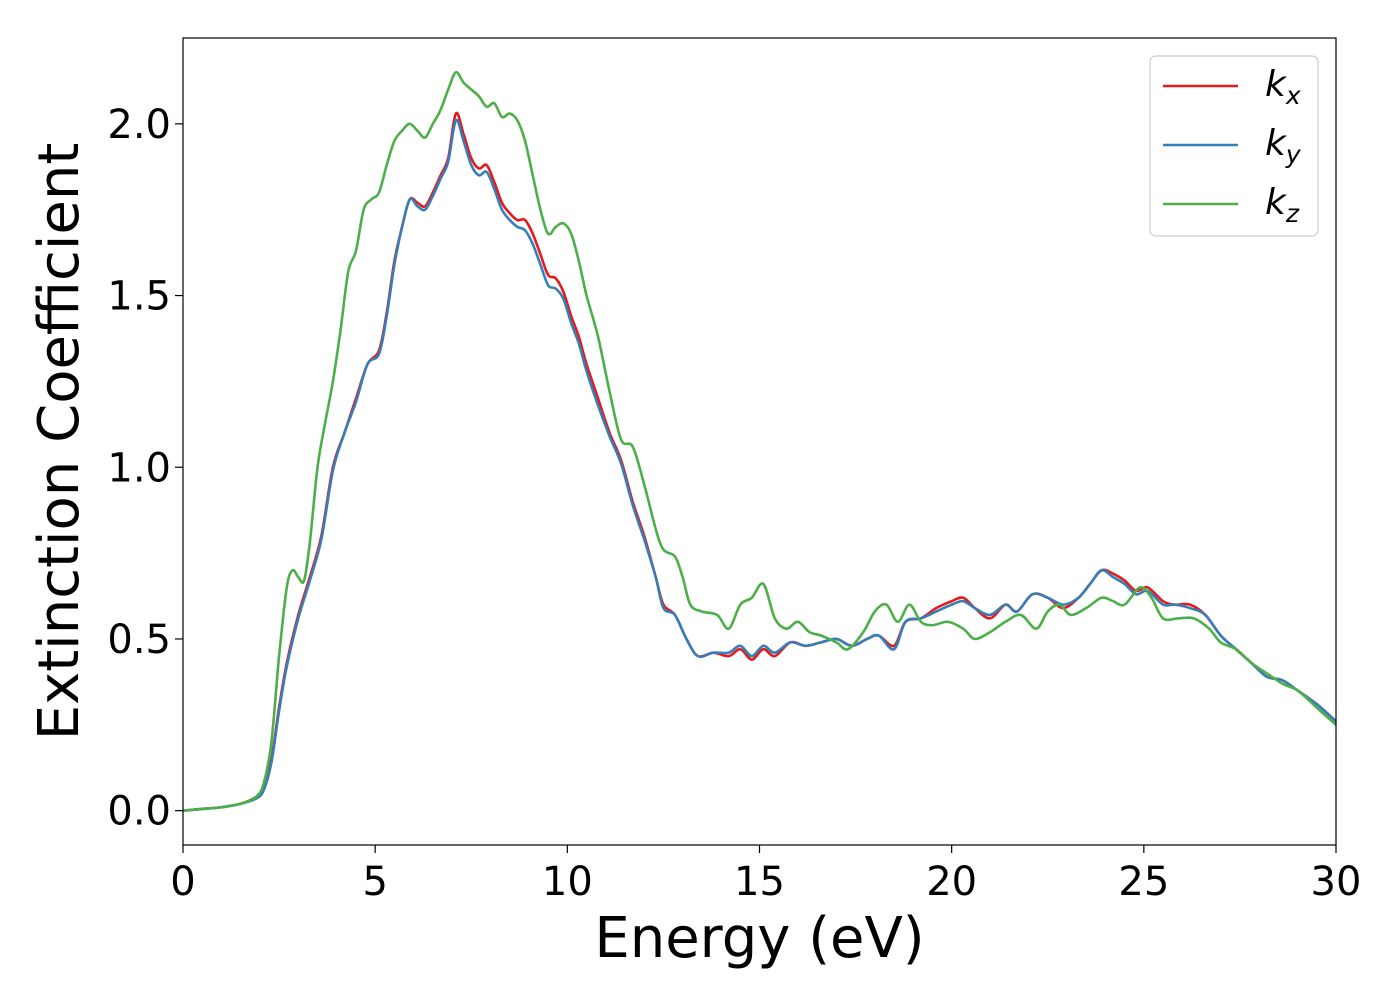 Image resolution: width=1400 pixels, height=1000 pixels. I want to click on legend-label-ky: ky, so click(1283, 146).